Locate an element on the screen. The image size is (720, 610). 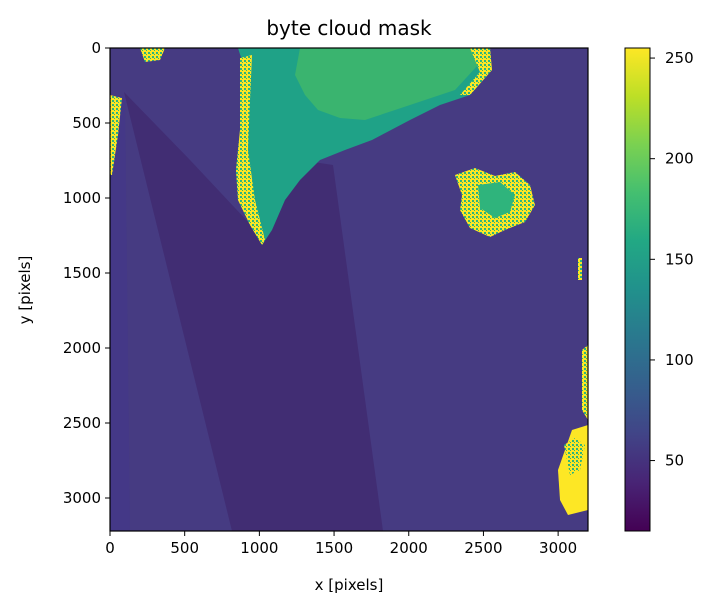
x-tick-label-6: 3000 is located at coordinates (558, 548).